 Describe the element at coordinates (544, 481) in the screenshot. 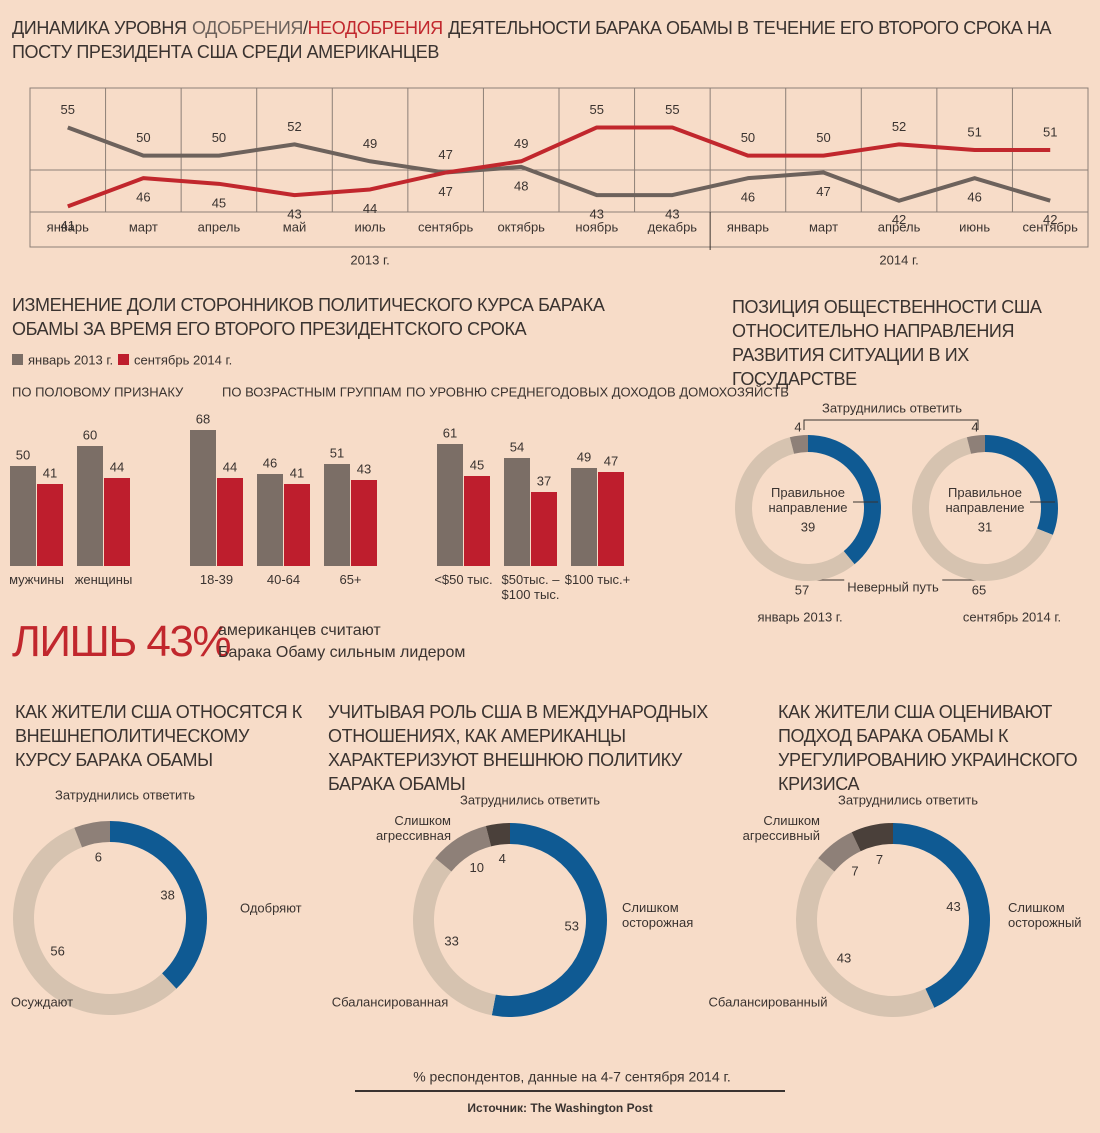

I see `data-label: 37` at that location.